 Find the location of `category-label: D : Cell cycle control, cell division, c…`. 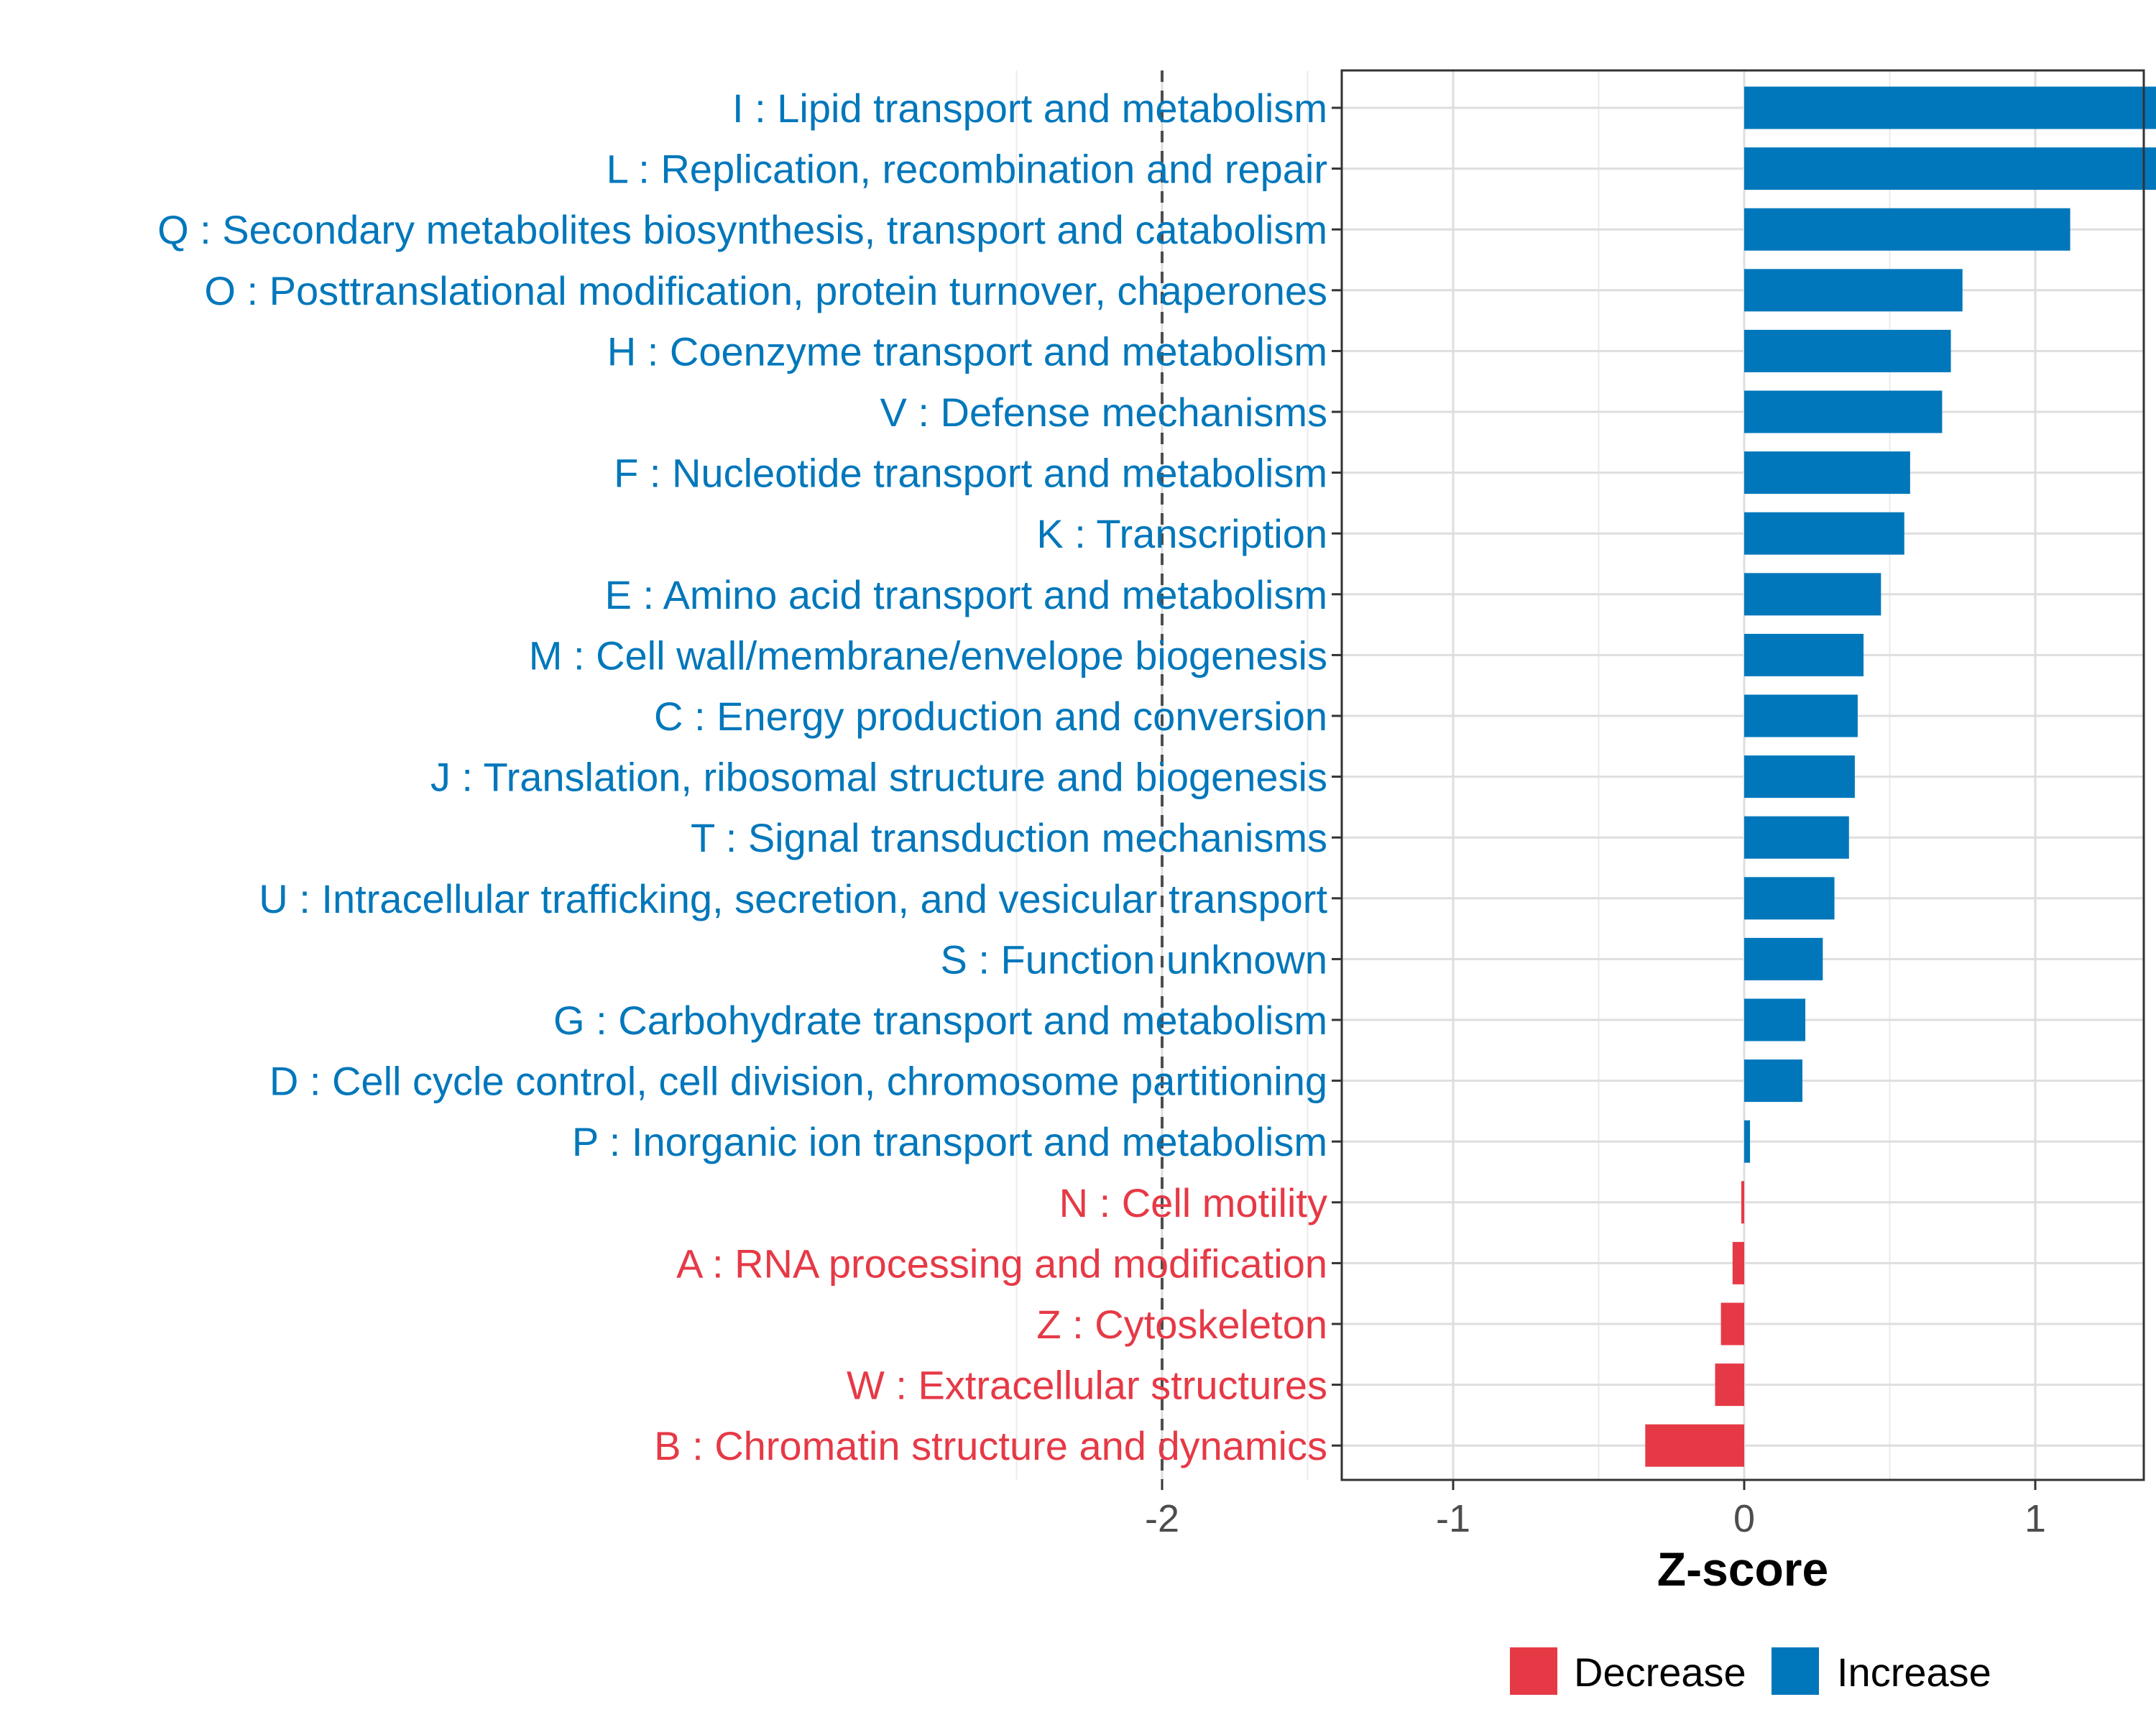

category-label: D : Cell cycle control, cell division, c… is located at coordinates (798, 1081).